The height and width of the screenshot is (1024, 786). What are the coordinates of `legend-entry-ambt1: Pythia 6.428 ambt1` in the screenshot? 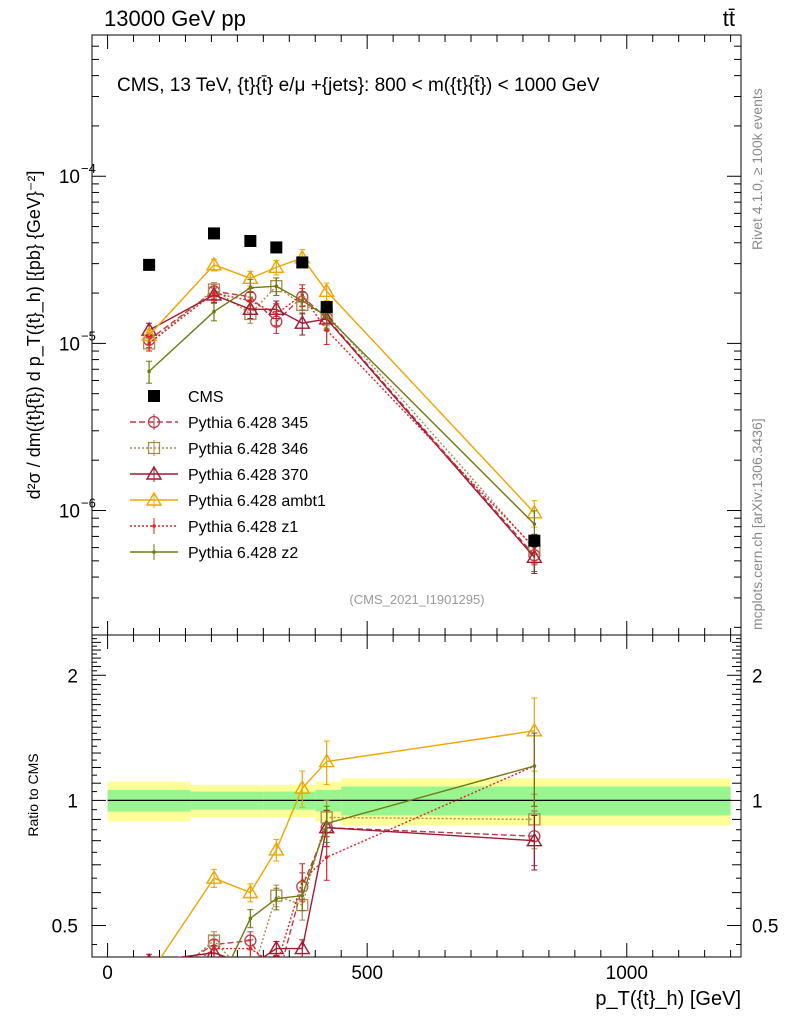 It's located at (228, 500).